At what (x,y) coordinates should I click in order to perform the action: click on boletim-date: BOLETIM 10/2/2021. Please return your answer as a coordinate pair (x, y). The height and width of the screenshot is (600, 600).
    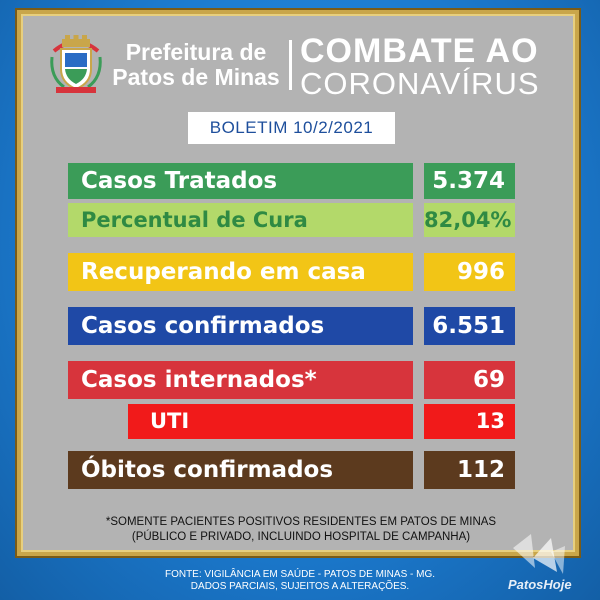
    Looking at the image, I should click on (291, 128).